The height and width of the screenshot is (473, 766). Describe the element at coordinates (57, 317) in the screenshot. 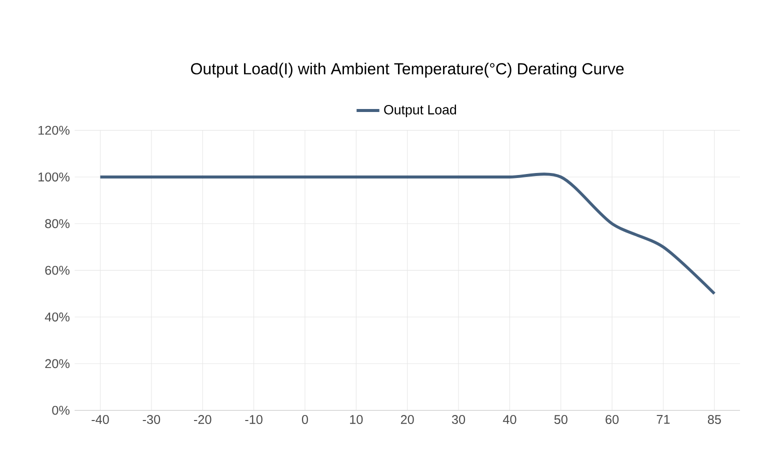

I see `y-tick-label: 40%` at that location.